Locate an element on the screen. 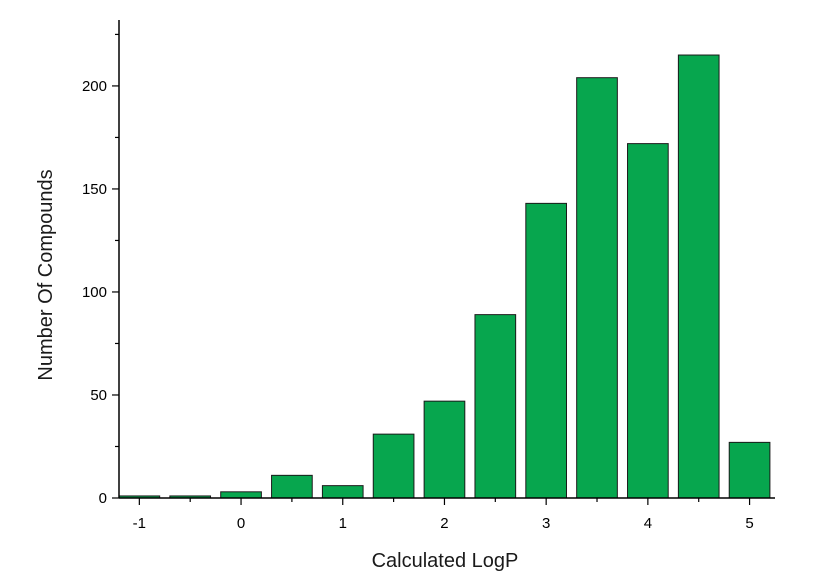  y-tick-label: 200 is located at coordinates (94, 86).